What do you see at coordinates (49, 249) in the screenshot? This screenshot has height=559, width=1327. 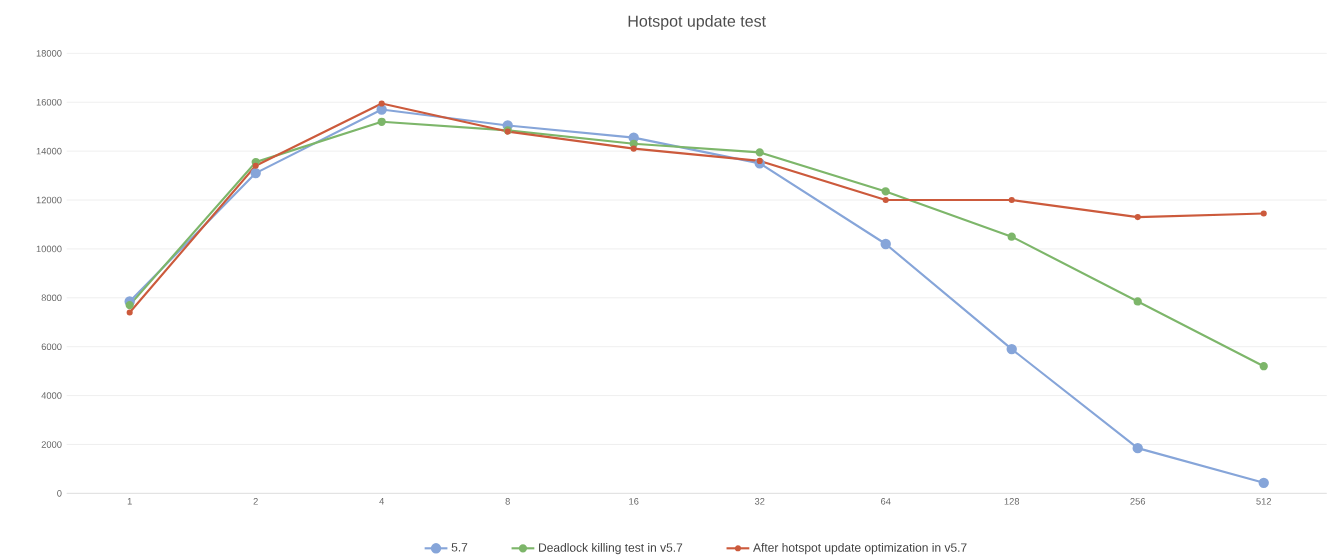 I see `y-tick-label: 10000` at bounding box center [49, 249].